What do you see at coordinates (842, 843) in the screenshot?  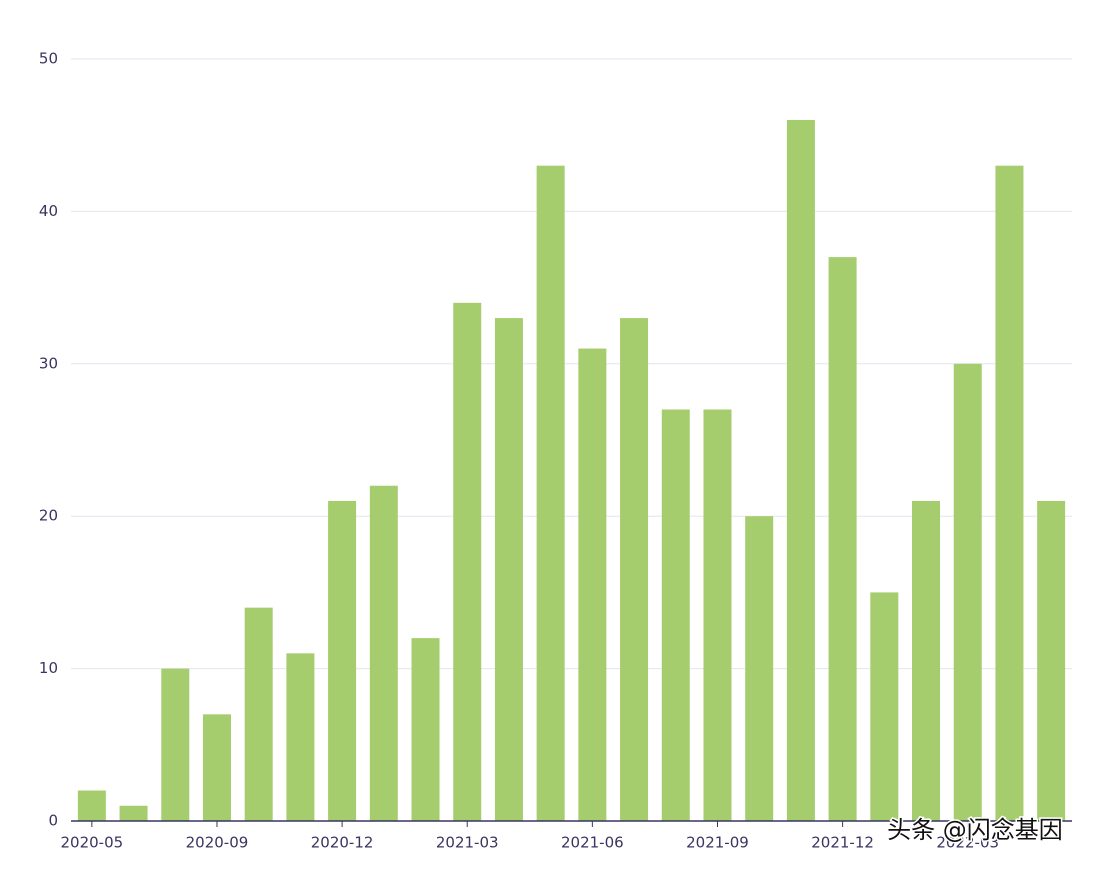 I see `x-tick-label: 2021-12` at bounding box center [842, 843].